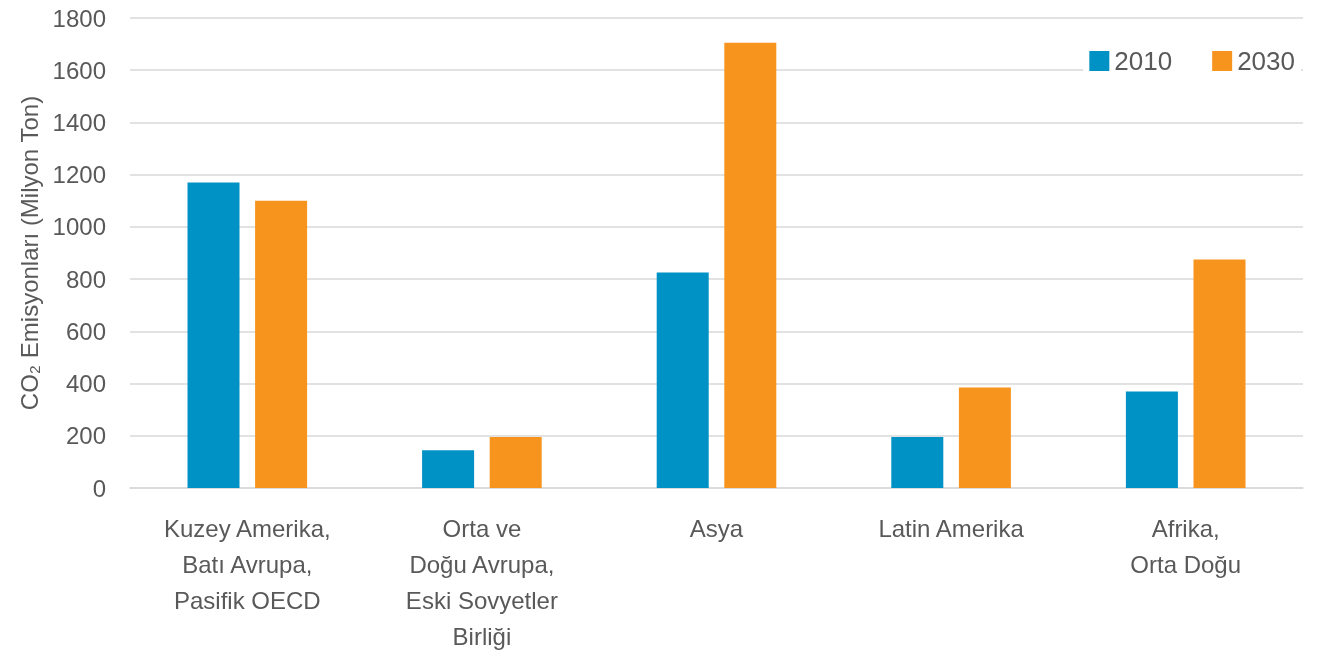  Describe the element at coordinates (247, 564) in the screenshot. I see `x-tick-label: Kuzey Amerika, Batı Avrupa, Pasifik OECD` at that location.